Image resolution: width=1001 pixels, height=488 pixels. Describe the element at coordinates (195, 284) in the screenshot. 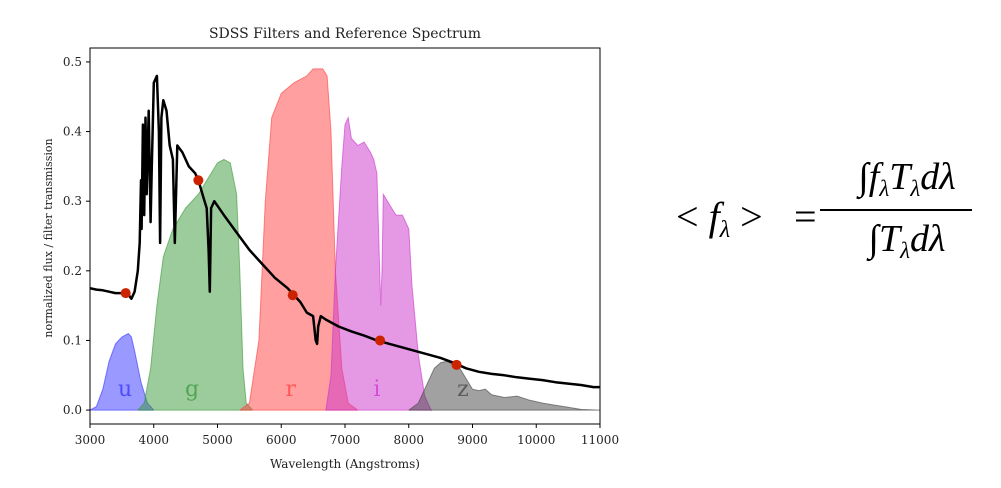

I see `filter-area-g` at that location.